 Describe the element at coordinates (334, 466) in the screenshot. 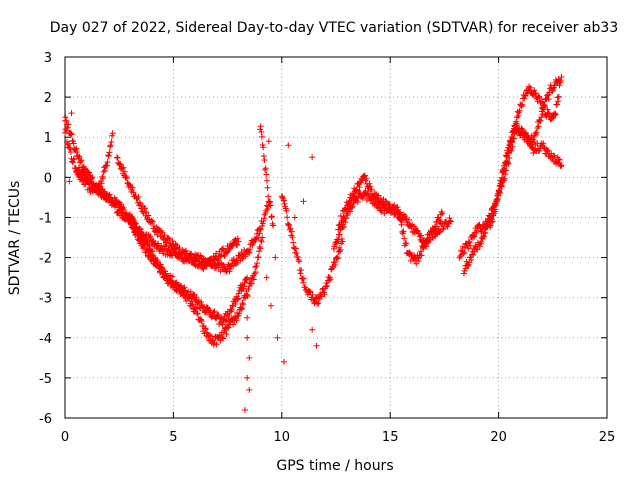

I see `x-axis-label: GPS time / hours` at that location.